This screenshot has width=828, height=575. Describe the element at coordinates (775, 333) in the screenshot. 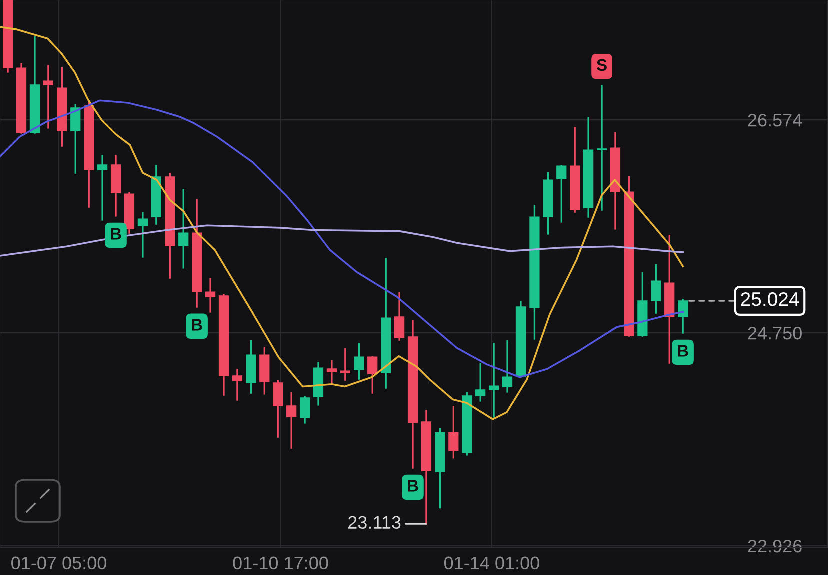

I see `y-tick-label: 24.750` at that location.